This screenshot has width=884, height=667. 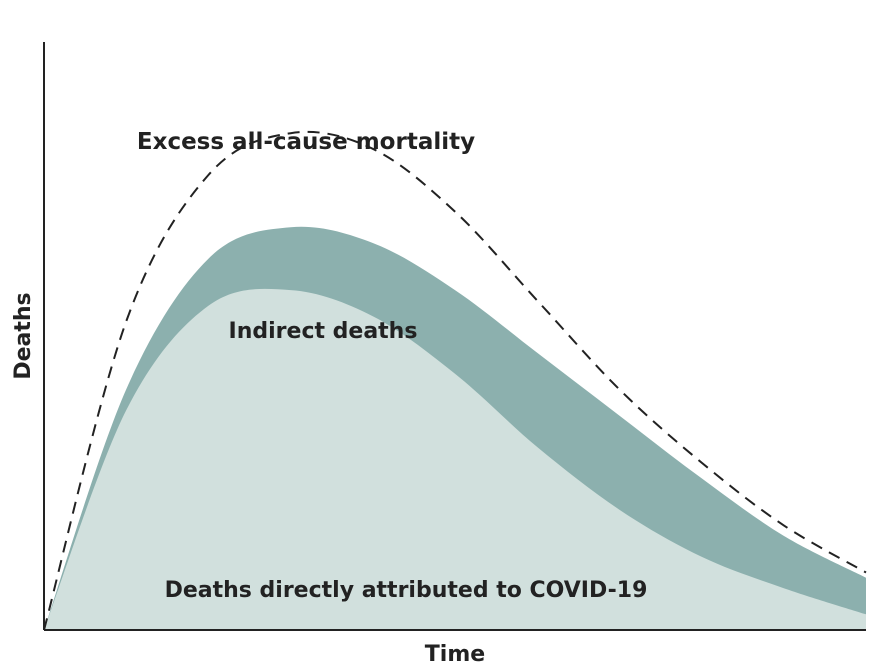 I want to click on y-axis-label: Deaths, so click(x=23, y=335).